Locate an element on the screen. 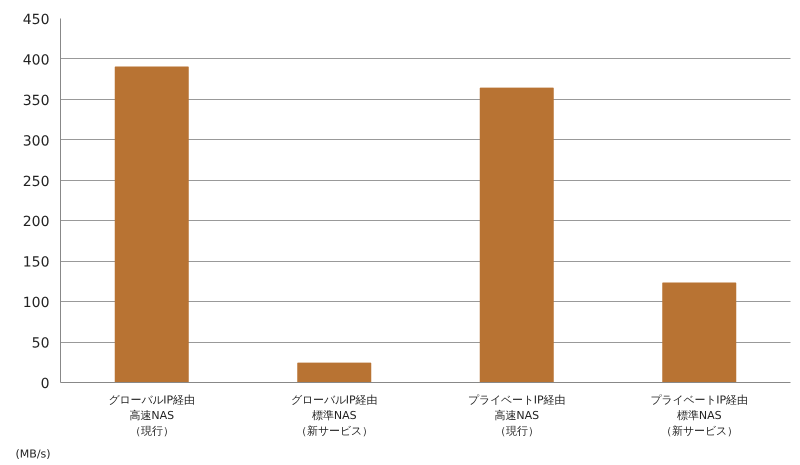 This screenshot has height=465, width=800. y-tick-label: 0 is located at coordinates (45, 384).